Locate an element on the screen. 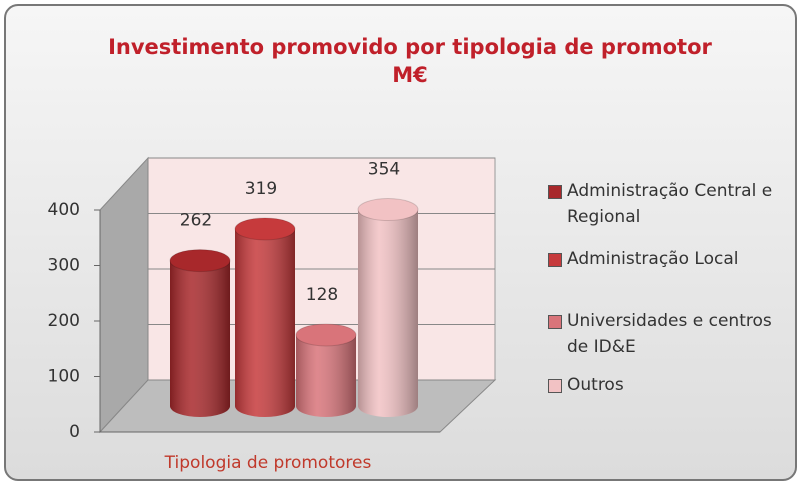  legend-item: Outros is located at coordinates (673, 385).